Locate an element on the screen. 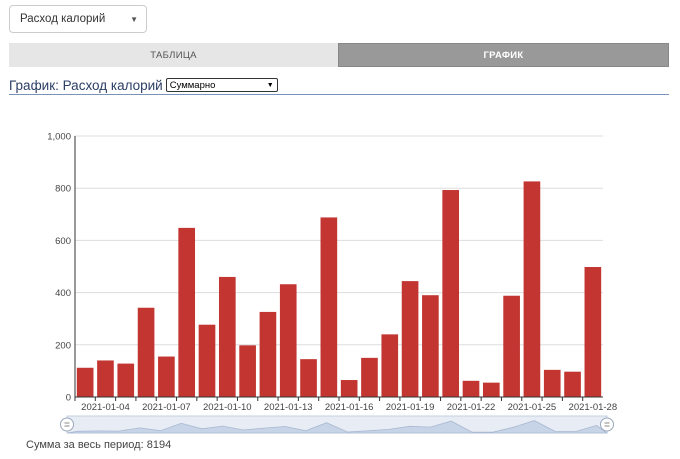 This screenshot has width=680, height=459. y-tick-label: 400 is located at coordinates (63, 293).